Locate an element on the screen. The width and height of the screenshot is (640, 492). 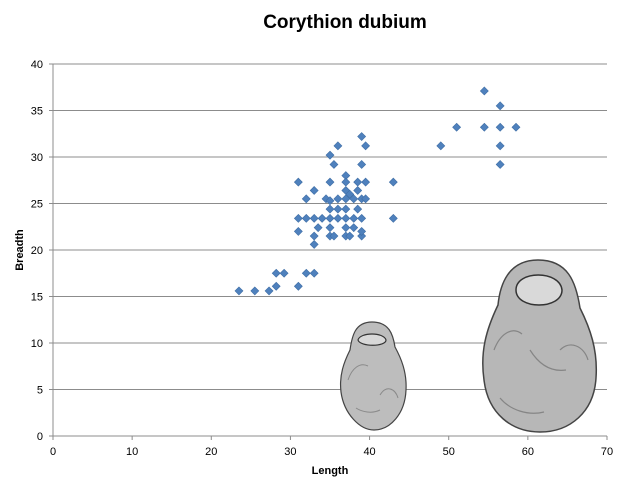
y-tick-label: 20 is located at coordinates (37, 251).